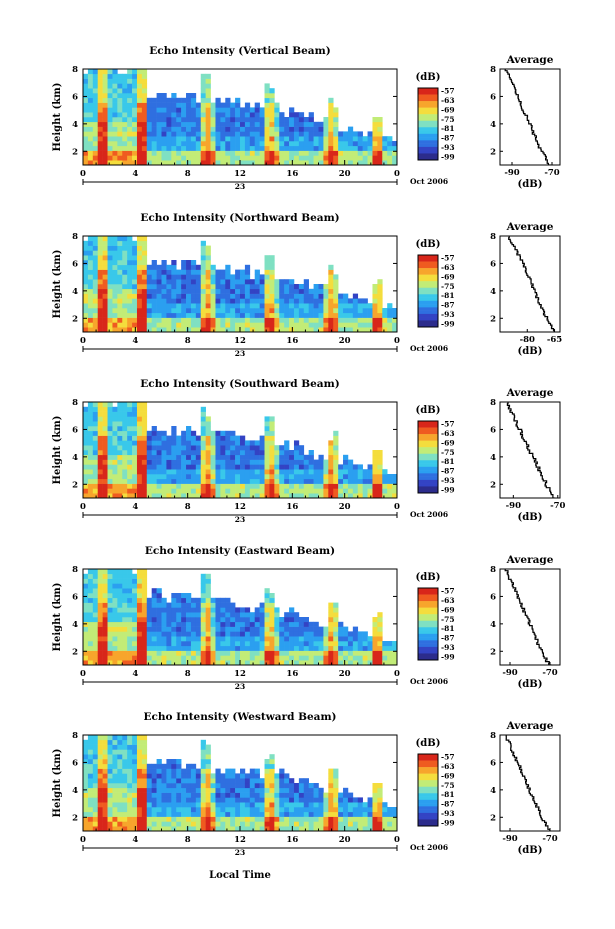  What do you see at coordinates (448, 628) in the screenshot?
I see `colorbar-tick-label: -81` at bounding box center [448, 628].